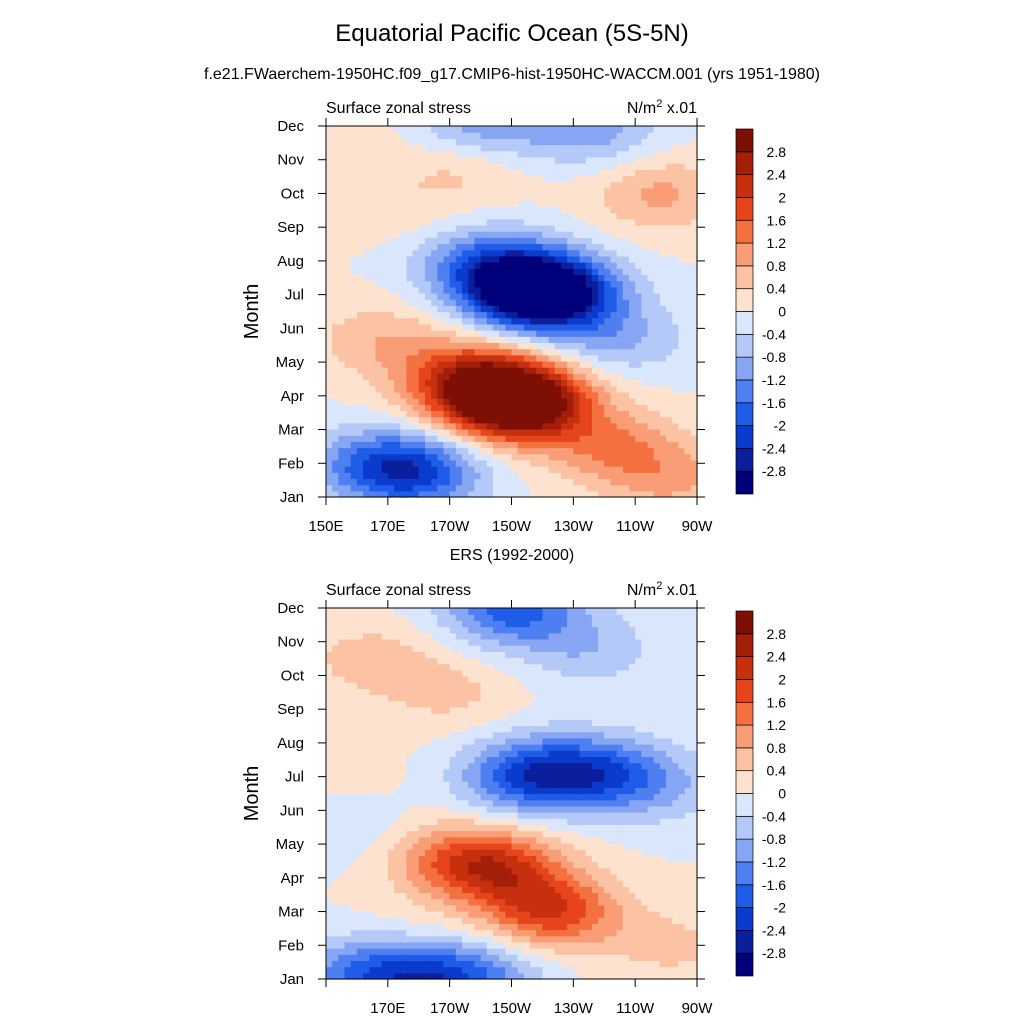 The width and height of the screenshot is (1024, 1024). I want to click on y-tick-label: Oct, so click(293, 193).